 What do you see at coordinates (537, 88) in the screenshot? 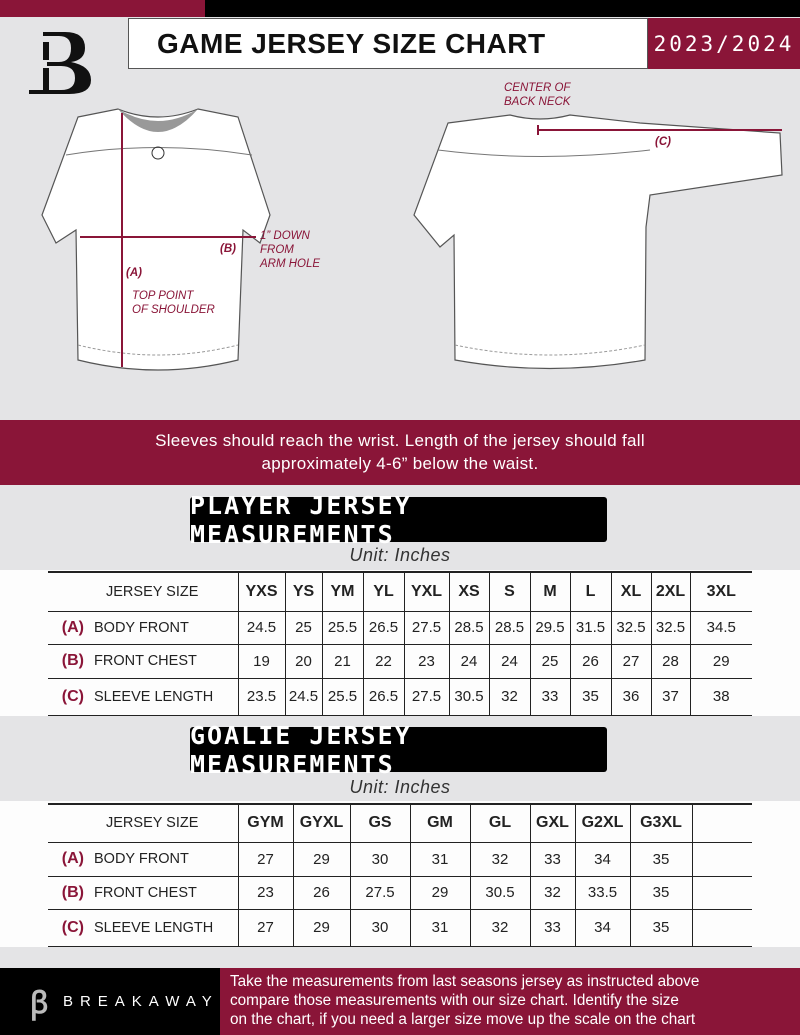
I see `note-line: CENTER OF` at bounding box center [537, 88].